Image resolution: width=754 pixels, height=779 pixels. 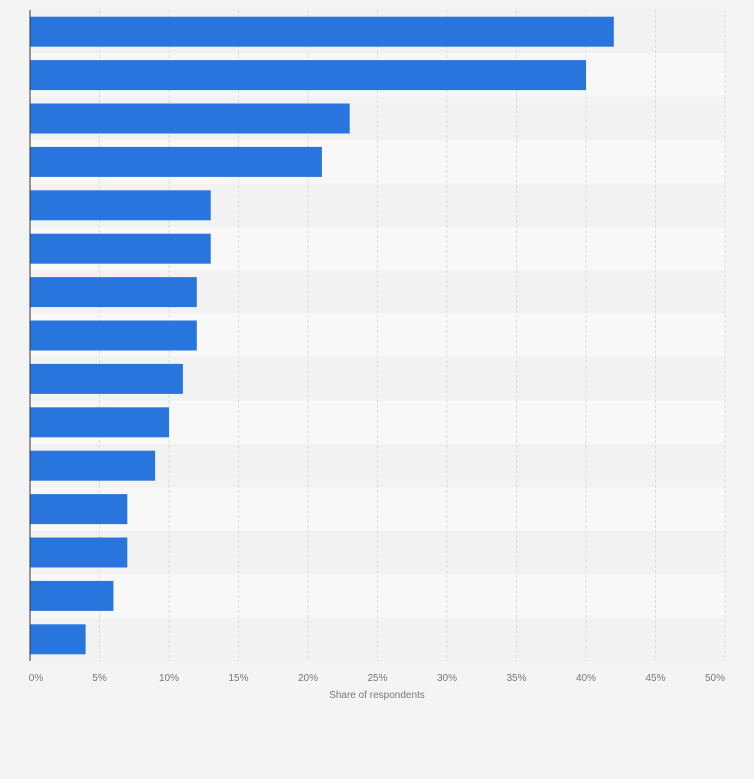 I want to click on bar: 6%, so click(x=72, y=595).